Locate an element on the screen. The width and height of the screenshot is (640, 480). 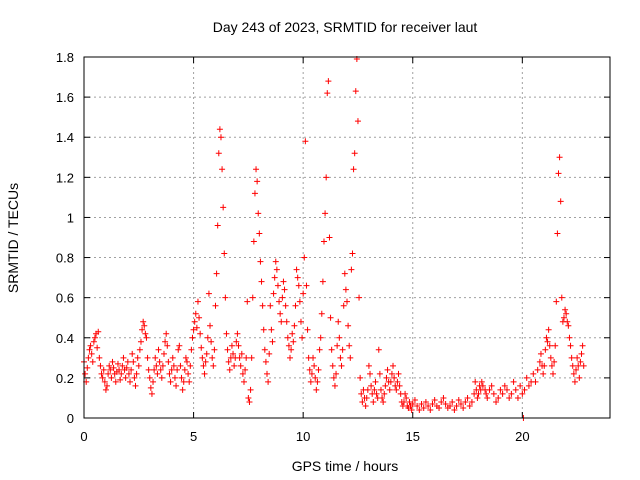
x-axis-label: GPS time / hours is located at coordinates (345, 466).